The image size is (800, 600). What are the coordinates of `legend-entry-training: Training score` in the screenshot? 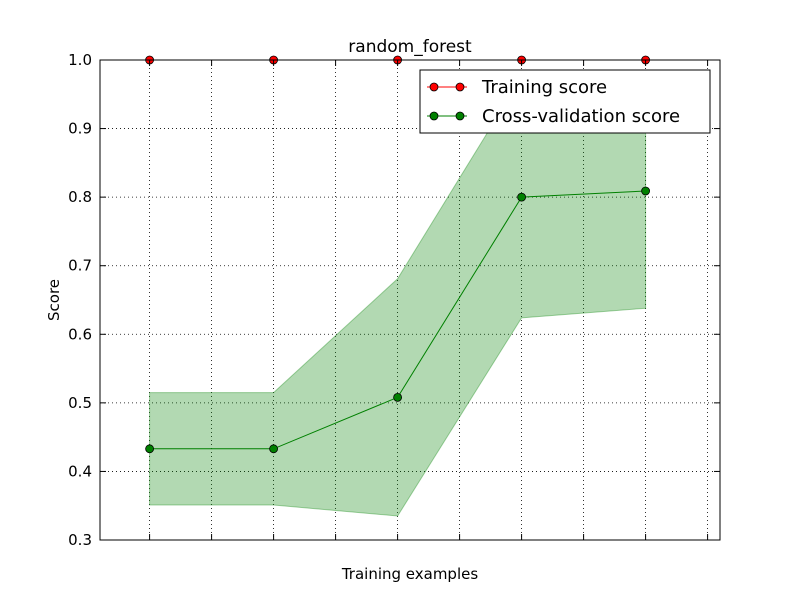 It's located at (517, 87).